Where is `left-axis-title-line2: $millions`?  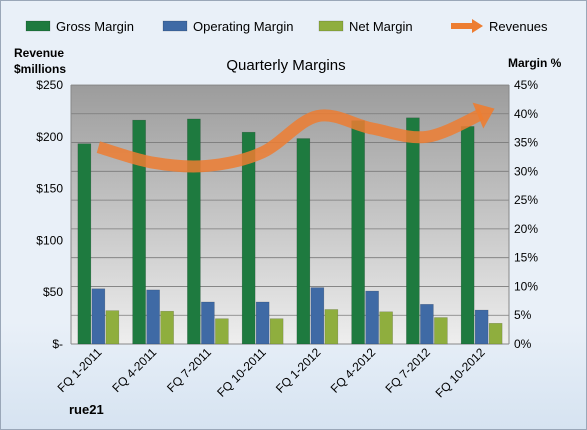
left-axis-title-line2: $millions is located at coordinates (40, 69).